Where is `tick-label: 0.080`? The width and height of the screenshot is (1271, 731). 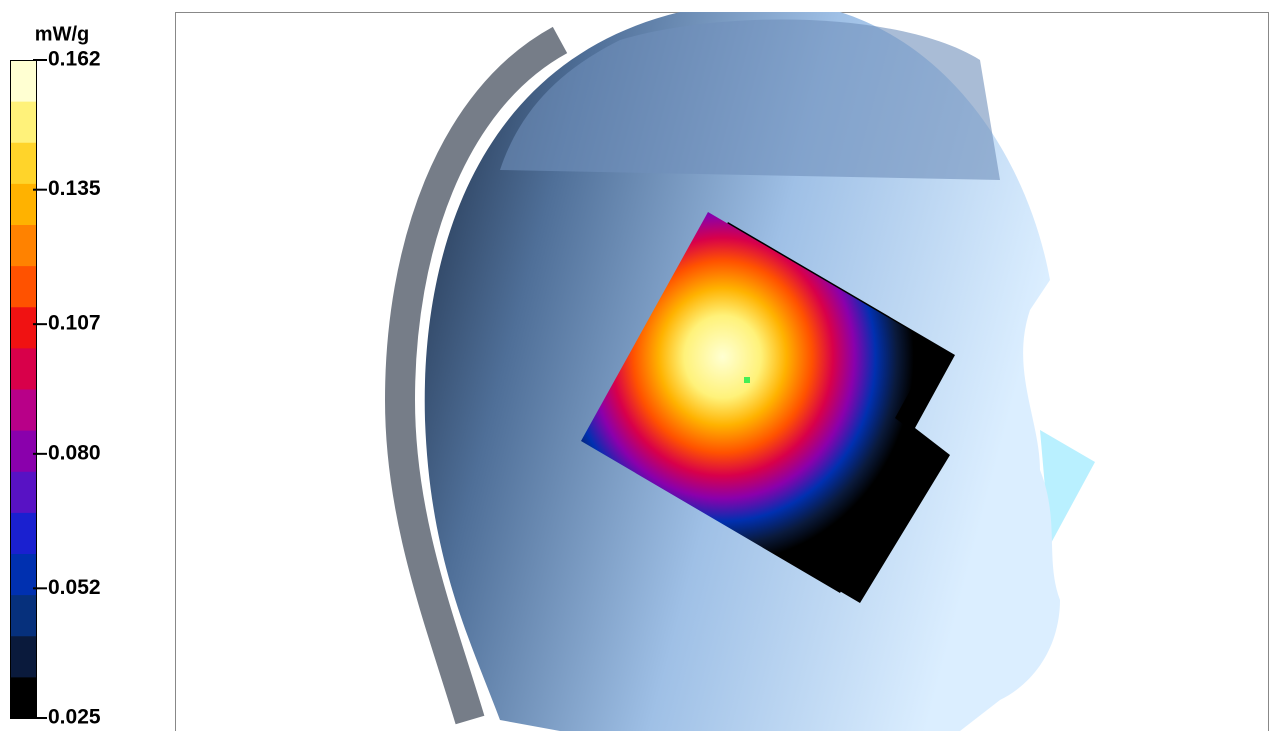 tick-label: 0.080 is located at coordinates (74, 452).